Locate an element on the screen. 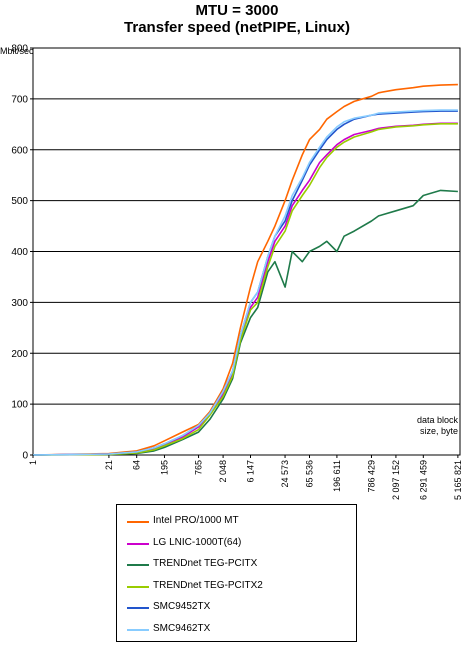 Image resolution: width=474 pixels, height=649 pixels. x-tick-label: 786 429 is located at coordinates (371, 476).